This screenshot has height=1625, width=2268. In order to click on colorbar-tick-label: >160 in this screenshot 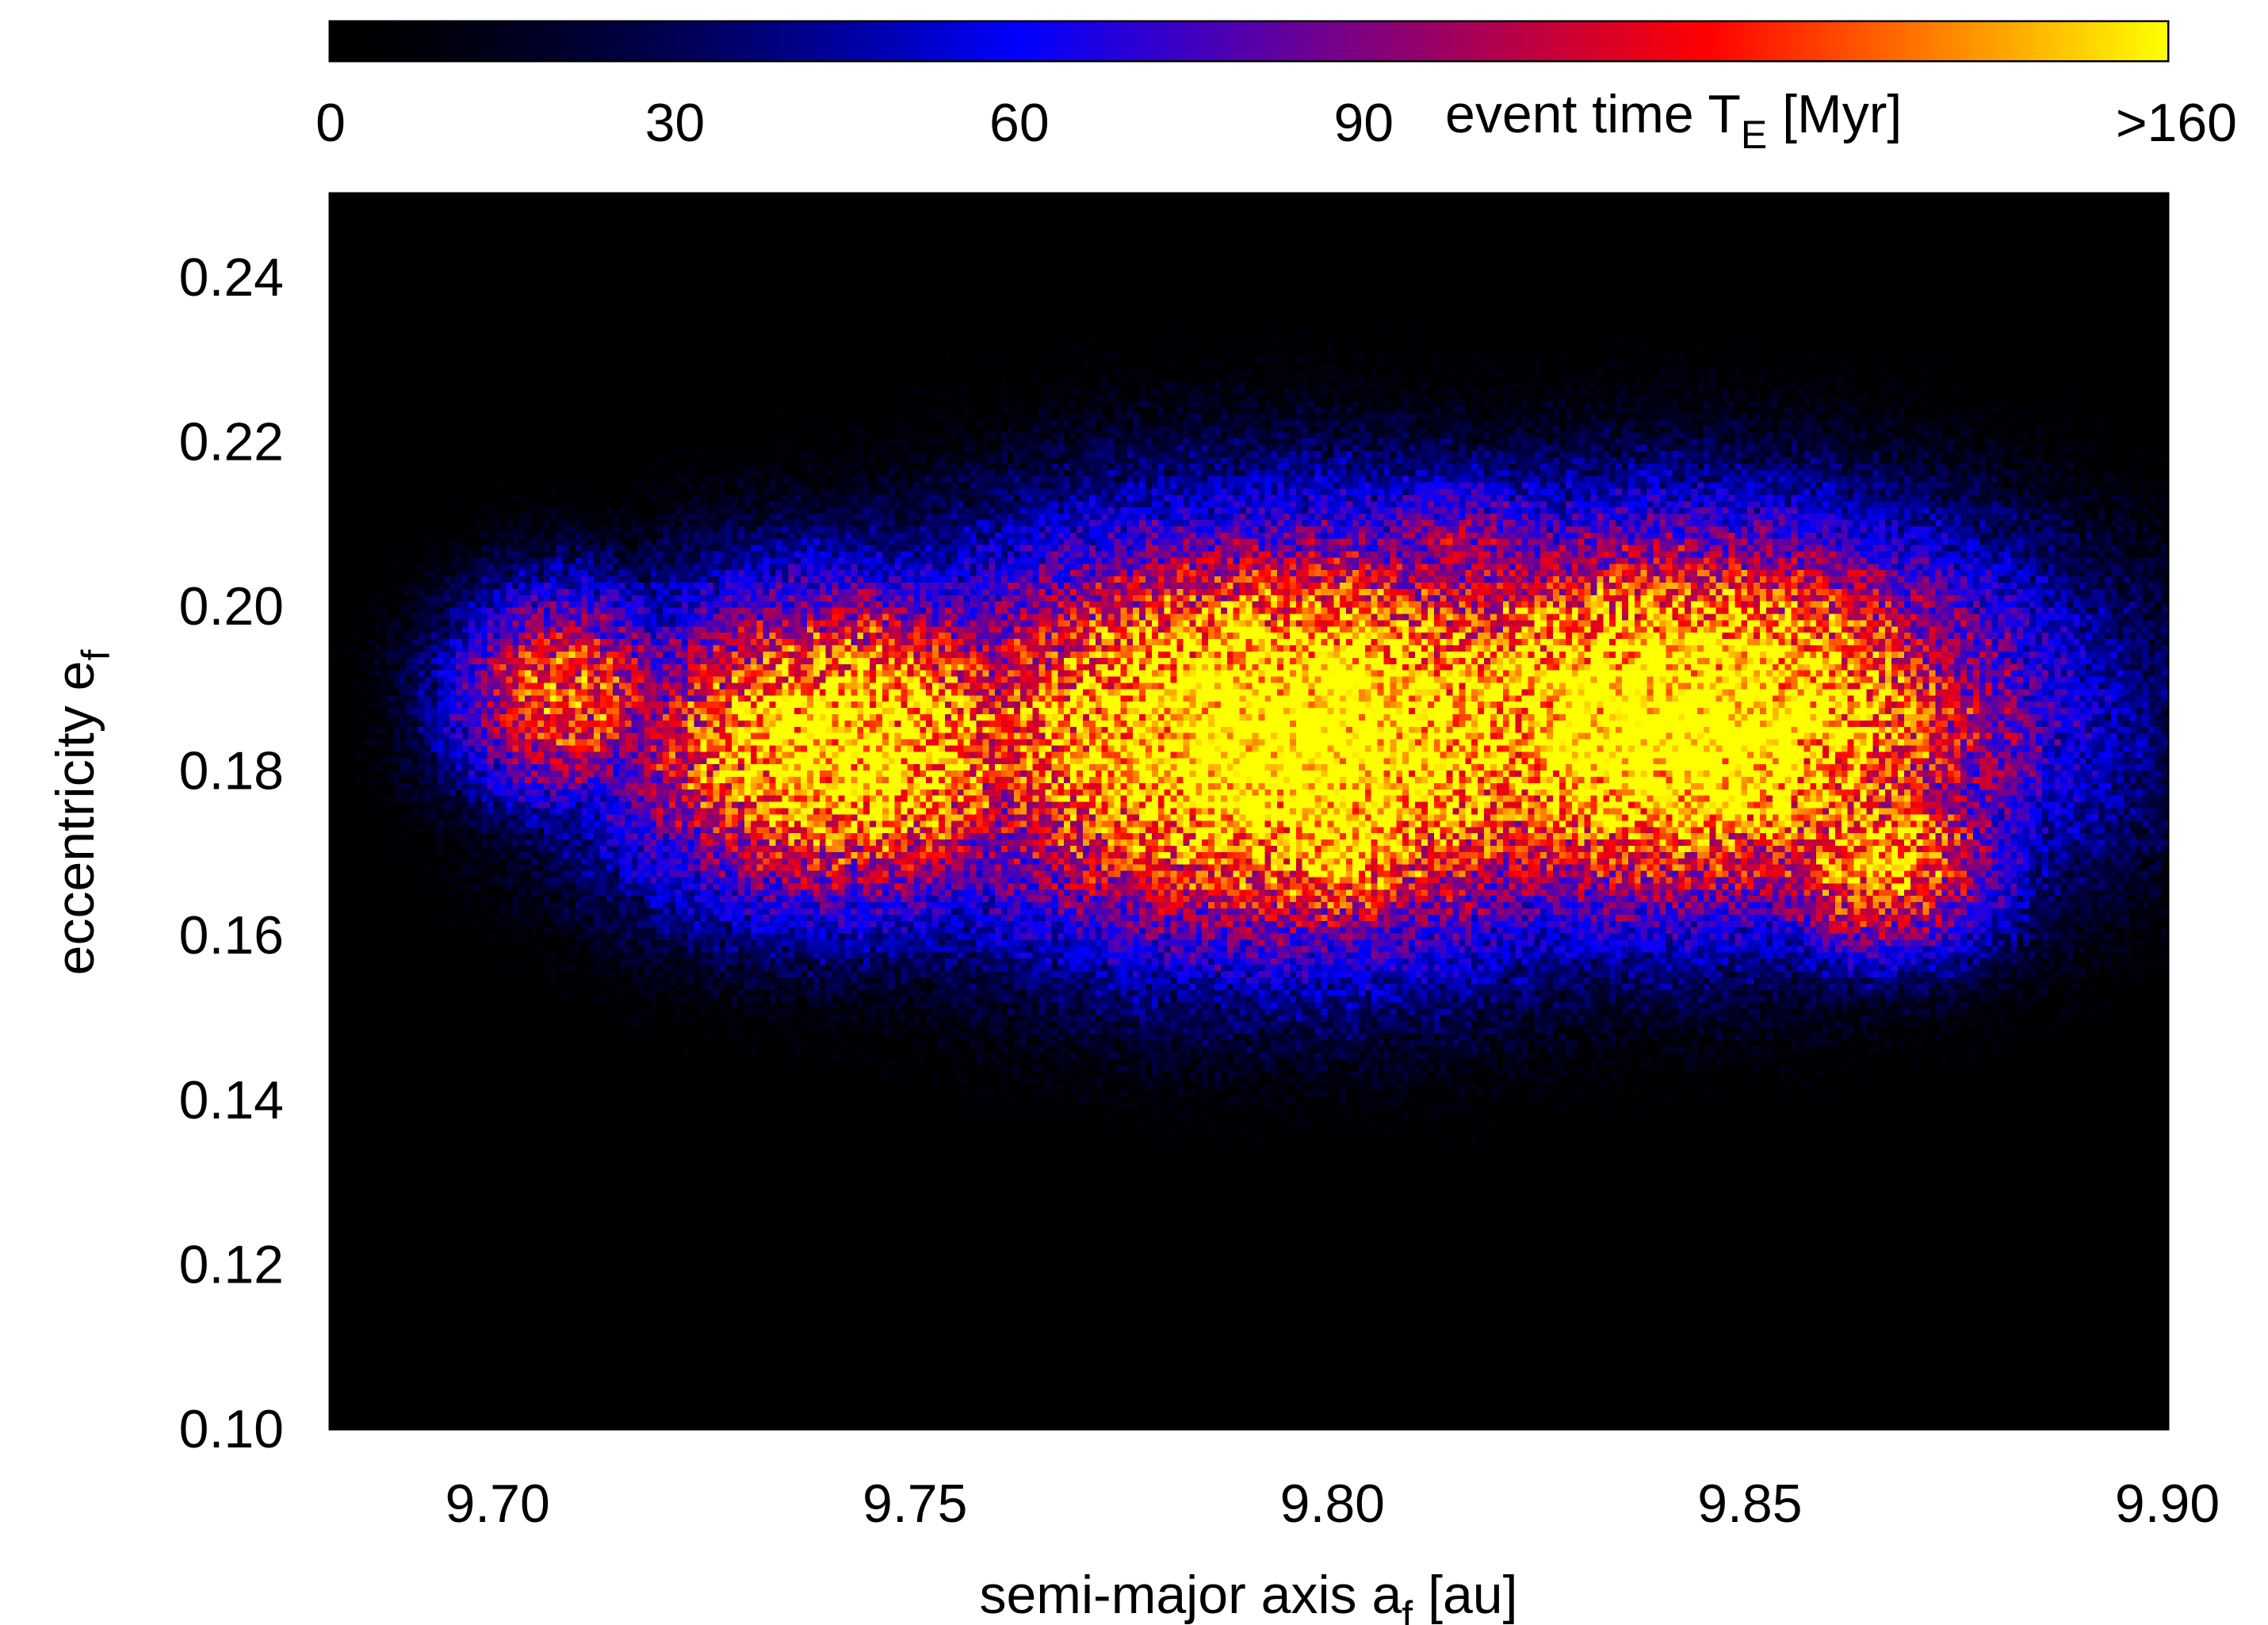, I will do `click(2177, 123)`.